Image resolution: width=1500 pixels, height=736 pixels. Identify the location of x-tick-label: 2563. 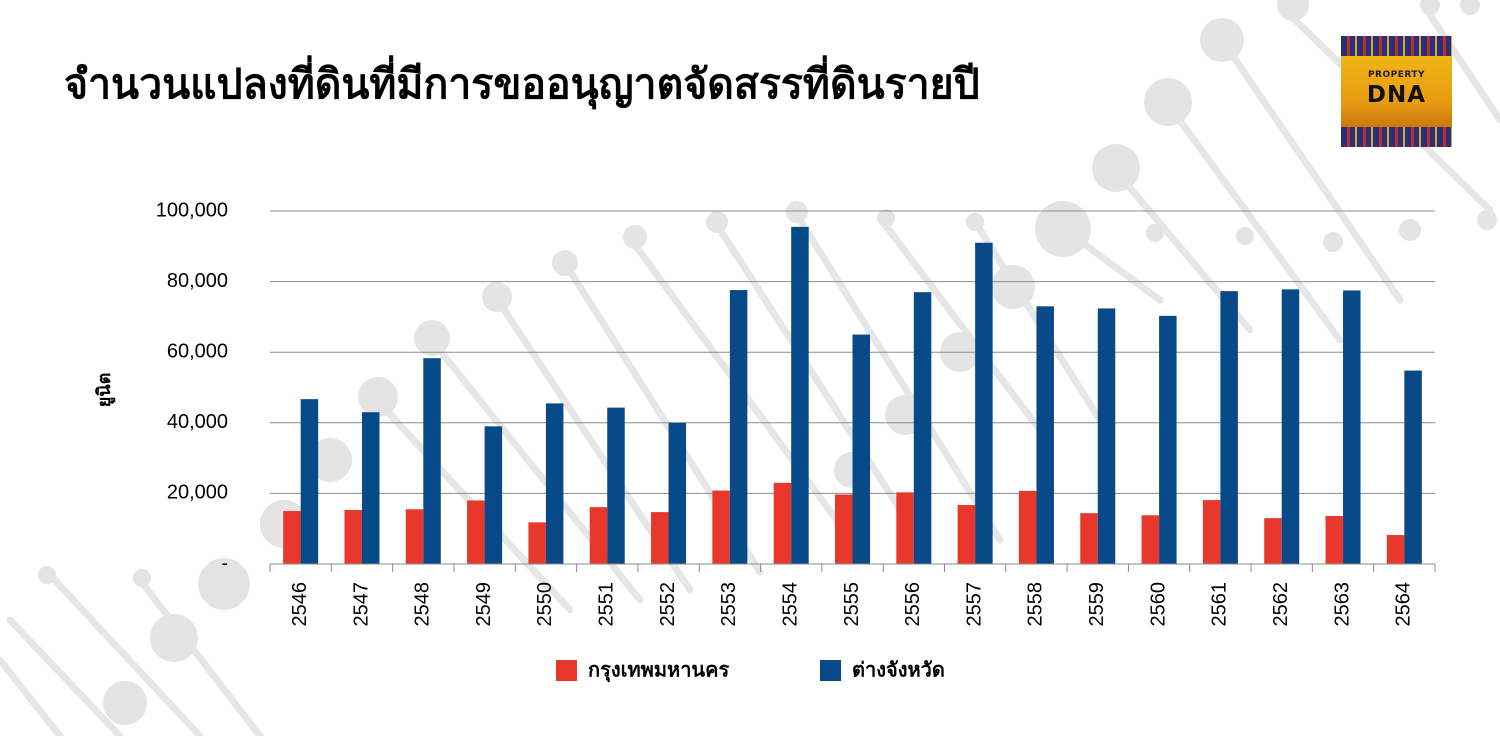
(1342, 604).